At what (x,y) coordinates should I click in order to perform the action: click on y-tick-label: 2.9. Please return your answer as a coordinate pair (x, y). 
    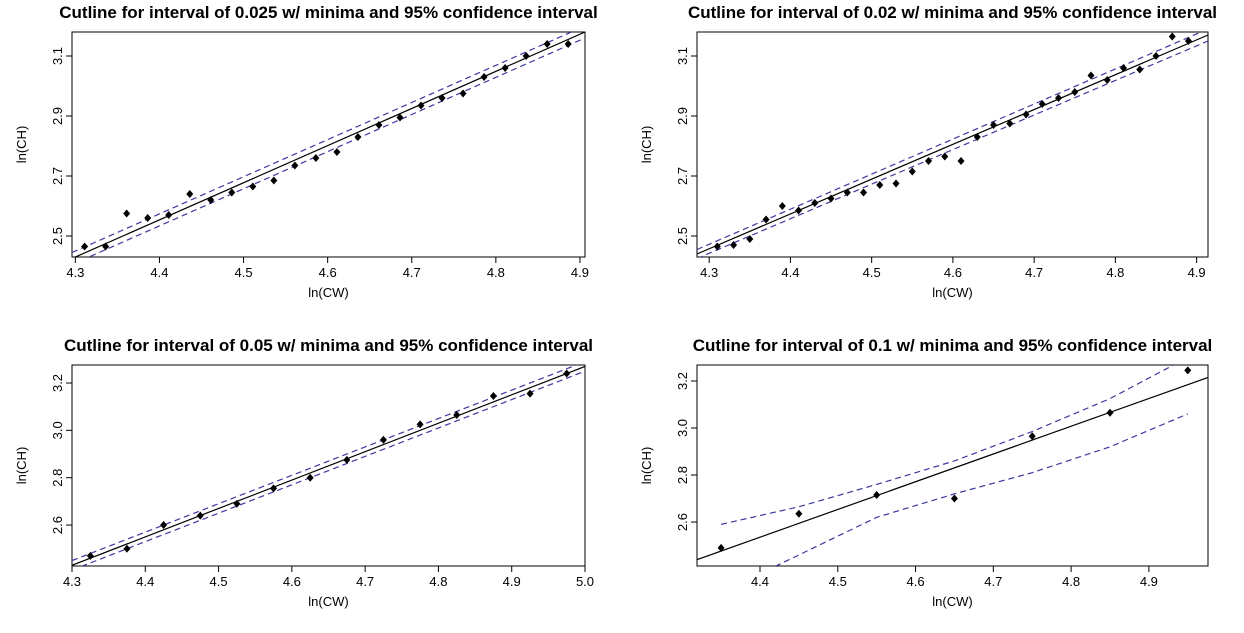
    Looking at the image, I should click on (682, 116).